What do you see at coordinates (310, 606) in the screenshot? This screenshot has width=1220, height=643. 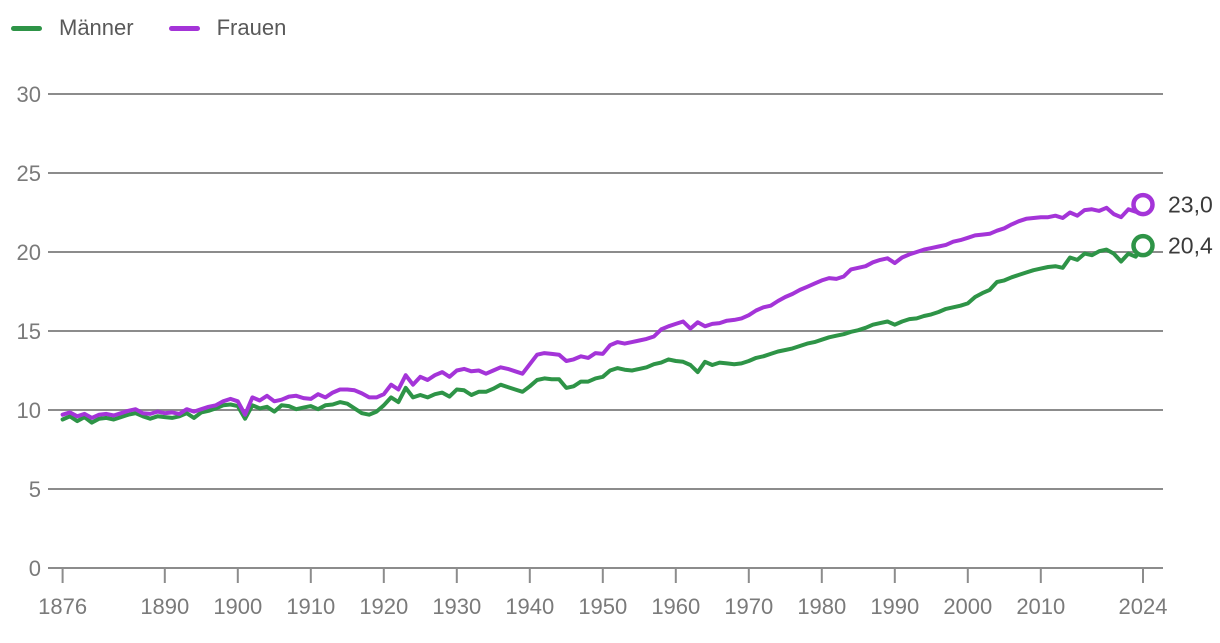 I see `x-tick-label: 1910` at bounding box center [310, 606].